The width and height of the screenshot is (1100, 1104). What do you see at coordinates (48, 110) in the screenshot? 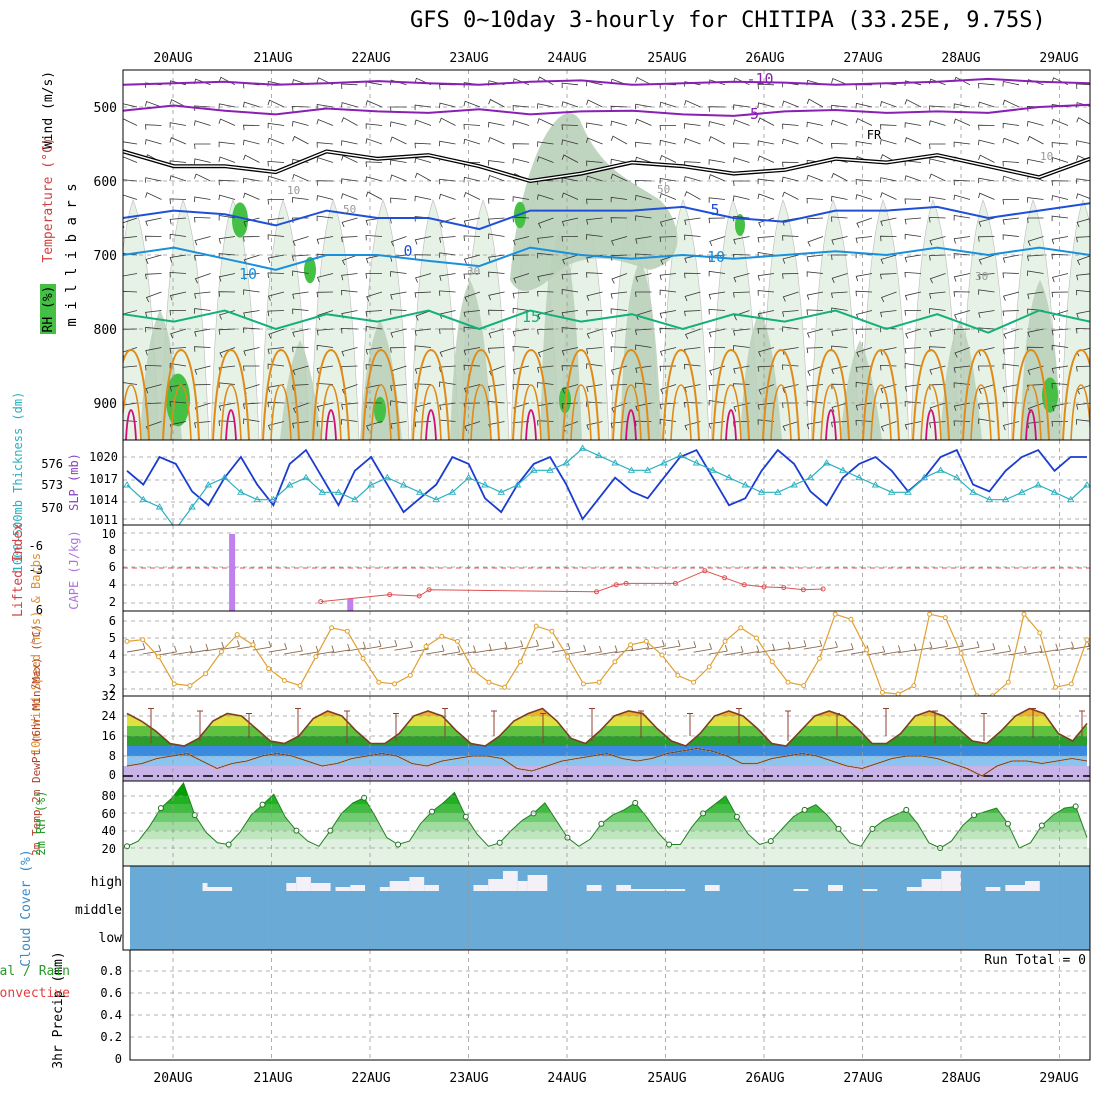
I see `wind-label: Wind (m/s)` at bounding box center [48, 110].